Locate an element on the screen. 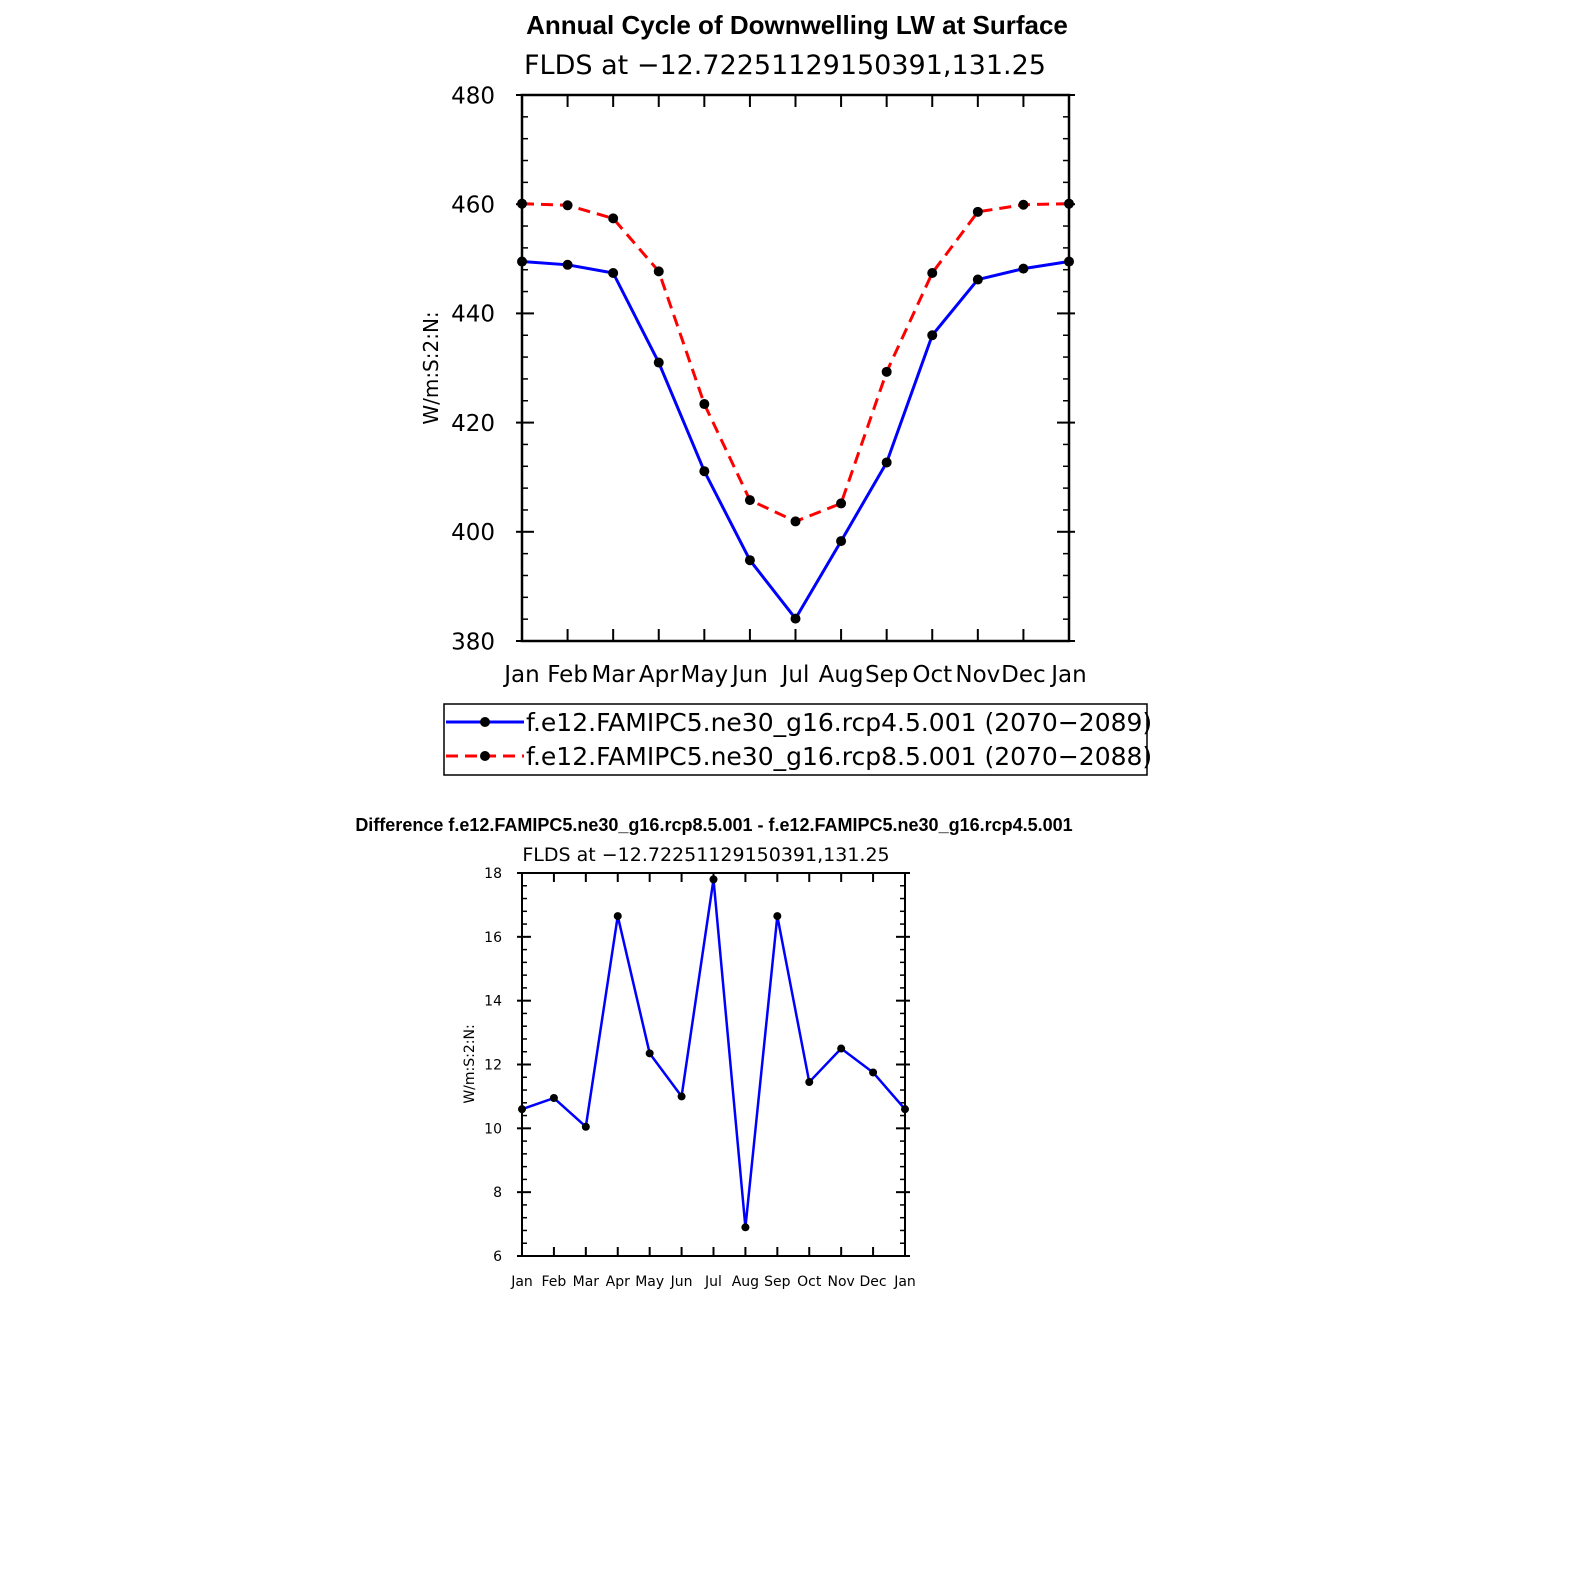 Image resolution: width=1574 pixels, height=1574 pixels. y-tick-label: 420 is located at coordinates (473, 424).